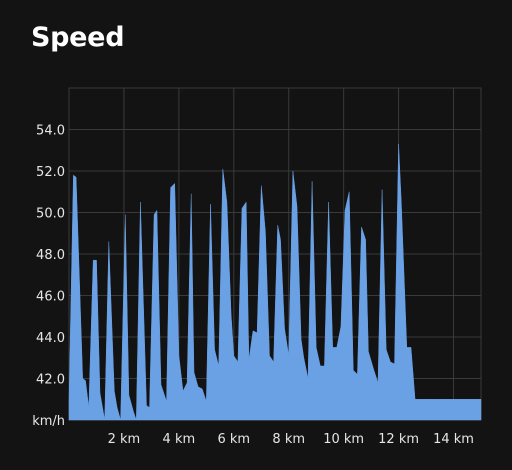  What do you see at coordinates (343, 439) in the screenshot?
I see `x-tick-label: 10 km` at bounding box center [343, 439].